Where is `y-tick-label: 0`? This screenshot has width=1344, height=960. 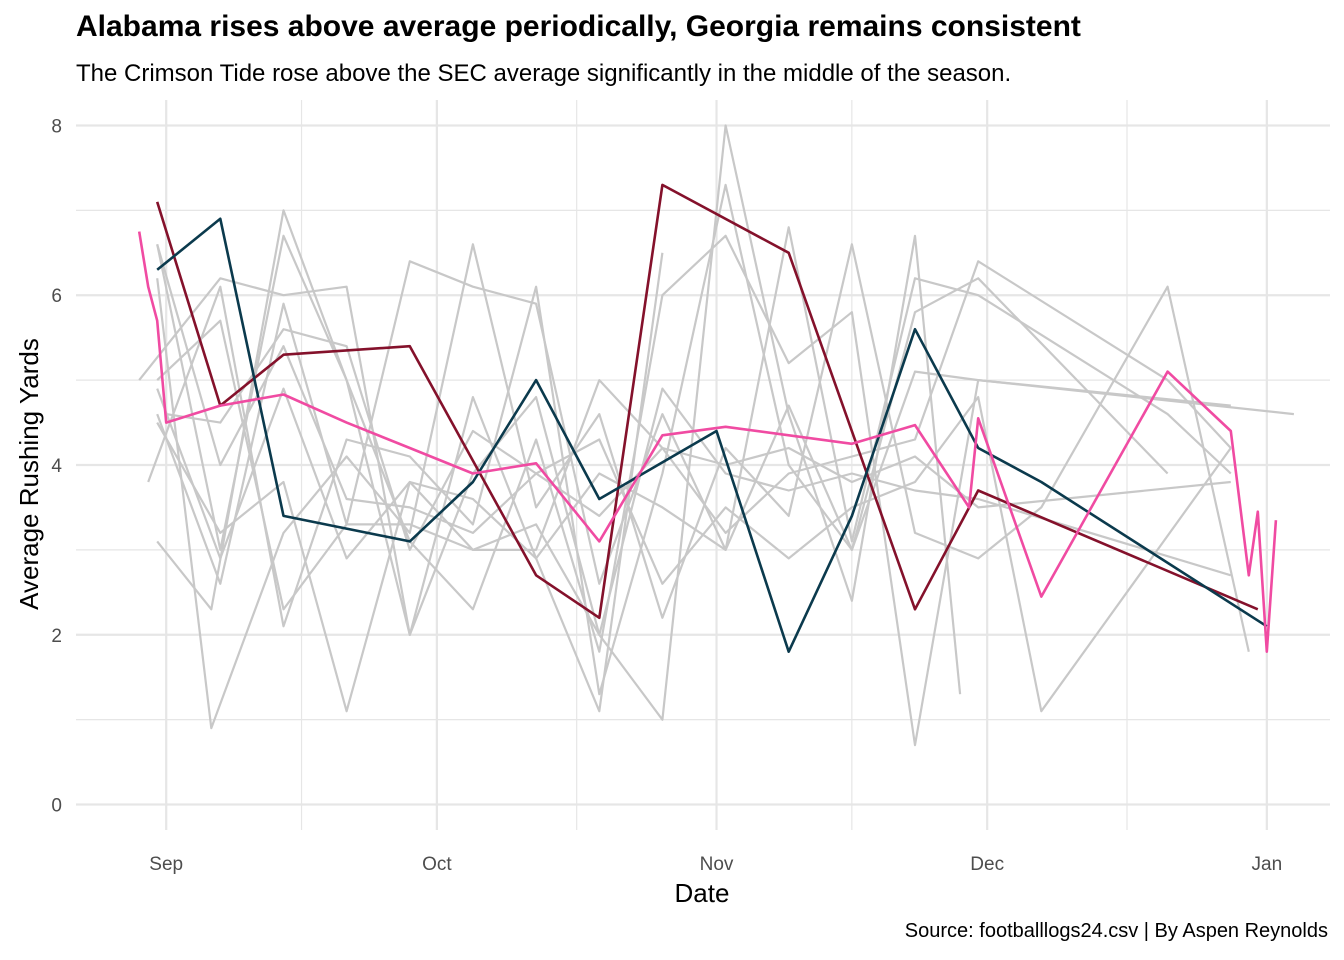 y-tick-label: 0 is located at coordinates (56, 806).